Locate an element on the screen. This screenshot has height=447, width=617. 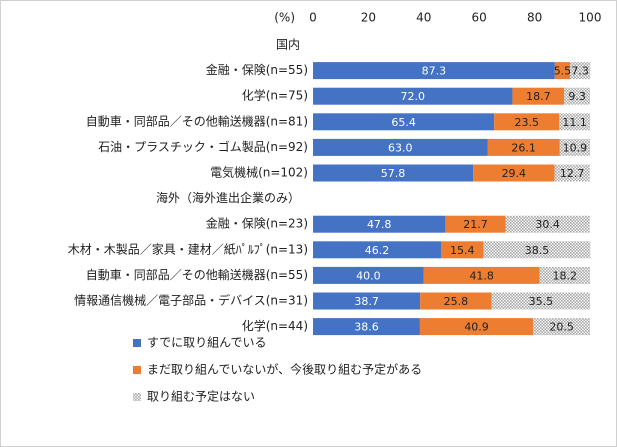
category-label: 化学(n=75) is located at coordinates (275, 95).